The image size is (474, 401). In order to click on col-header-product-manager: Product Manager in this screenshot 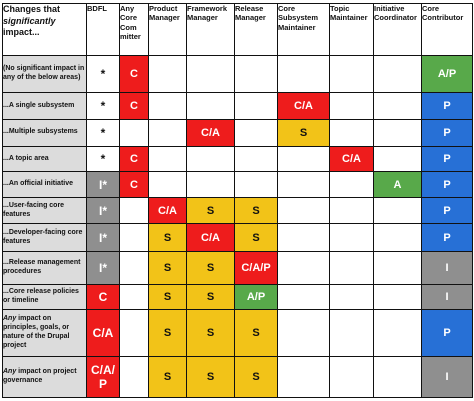, I will do `click(167, 29)`.